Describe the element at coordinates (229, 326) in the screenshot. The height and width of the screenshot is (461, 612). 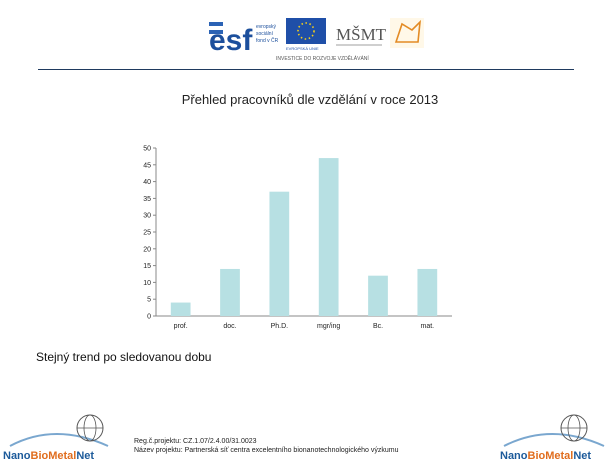
I see `x-tick-label: doc.` at that location.